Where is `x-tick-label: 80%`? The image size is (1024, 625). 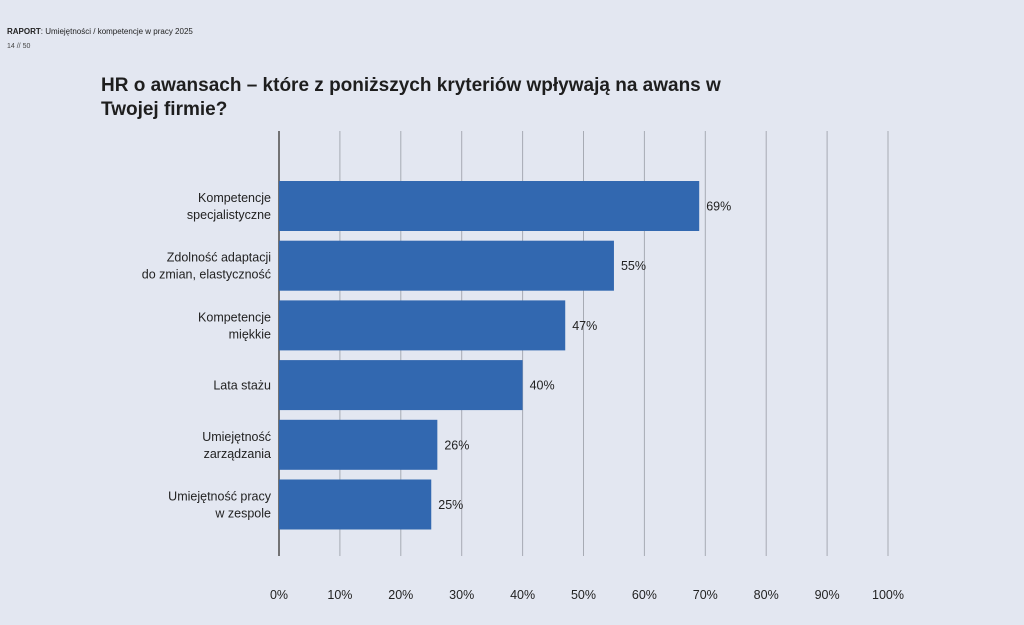 x-tick-label: 80% is located at coordinates (766, 595).